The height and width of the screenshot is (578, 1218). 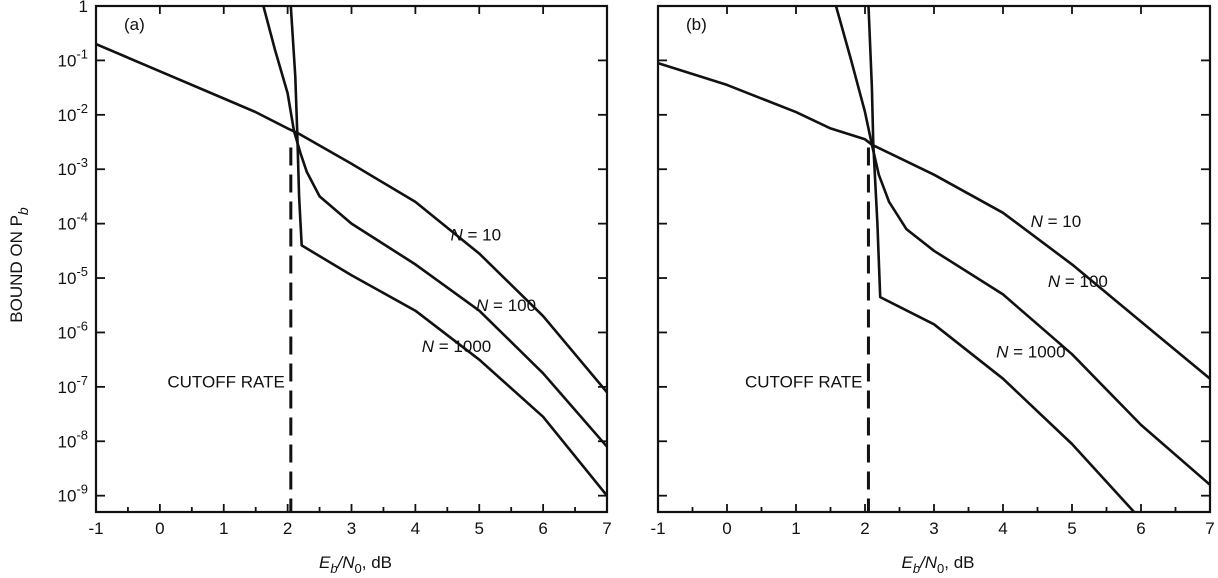 I want to click on y-axis-title-sub: b, so click(x=23, y=211).